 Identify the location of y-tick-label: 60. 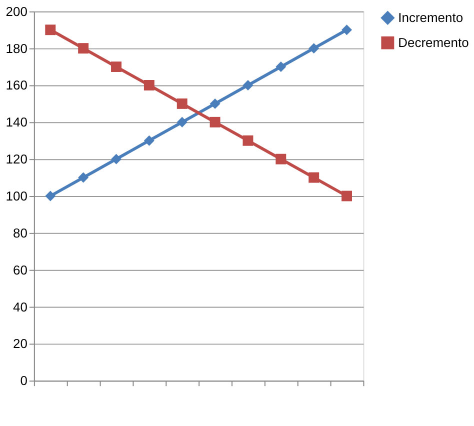
(20, 270).